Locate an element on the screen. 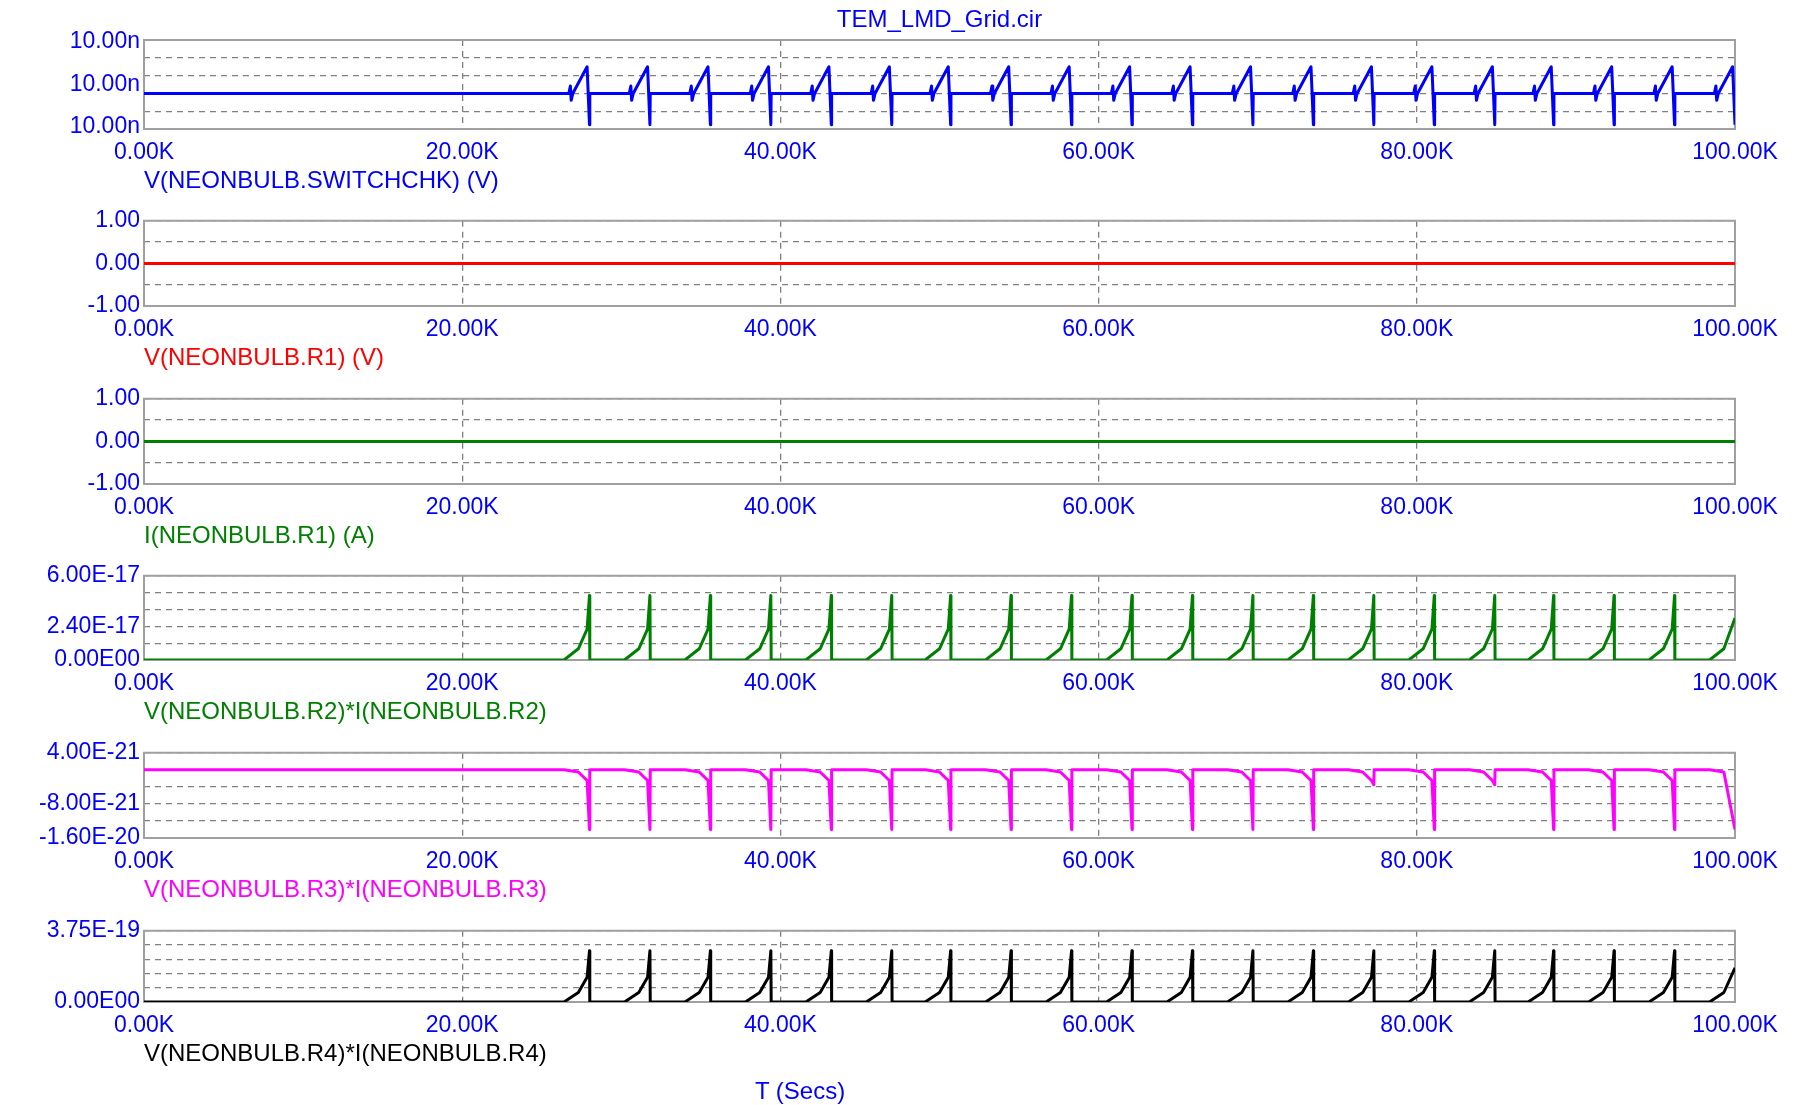  text: V(NEONBULB.SWITCHCHK) (V) is located at coordinates (321, 179).